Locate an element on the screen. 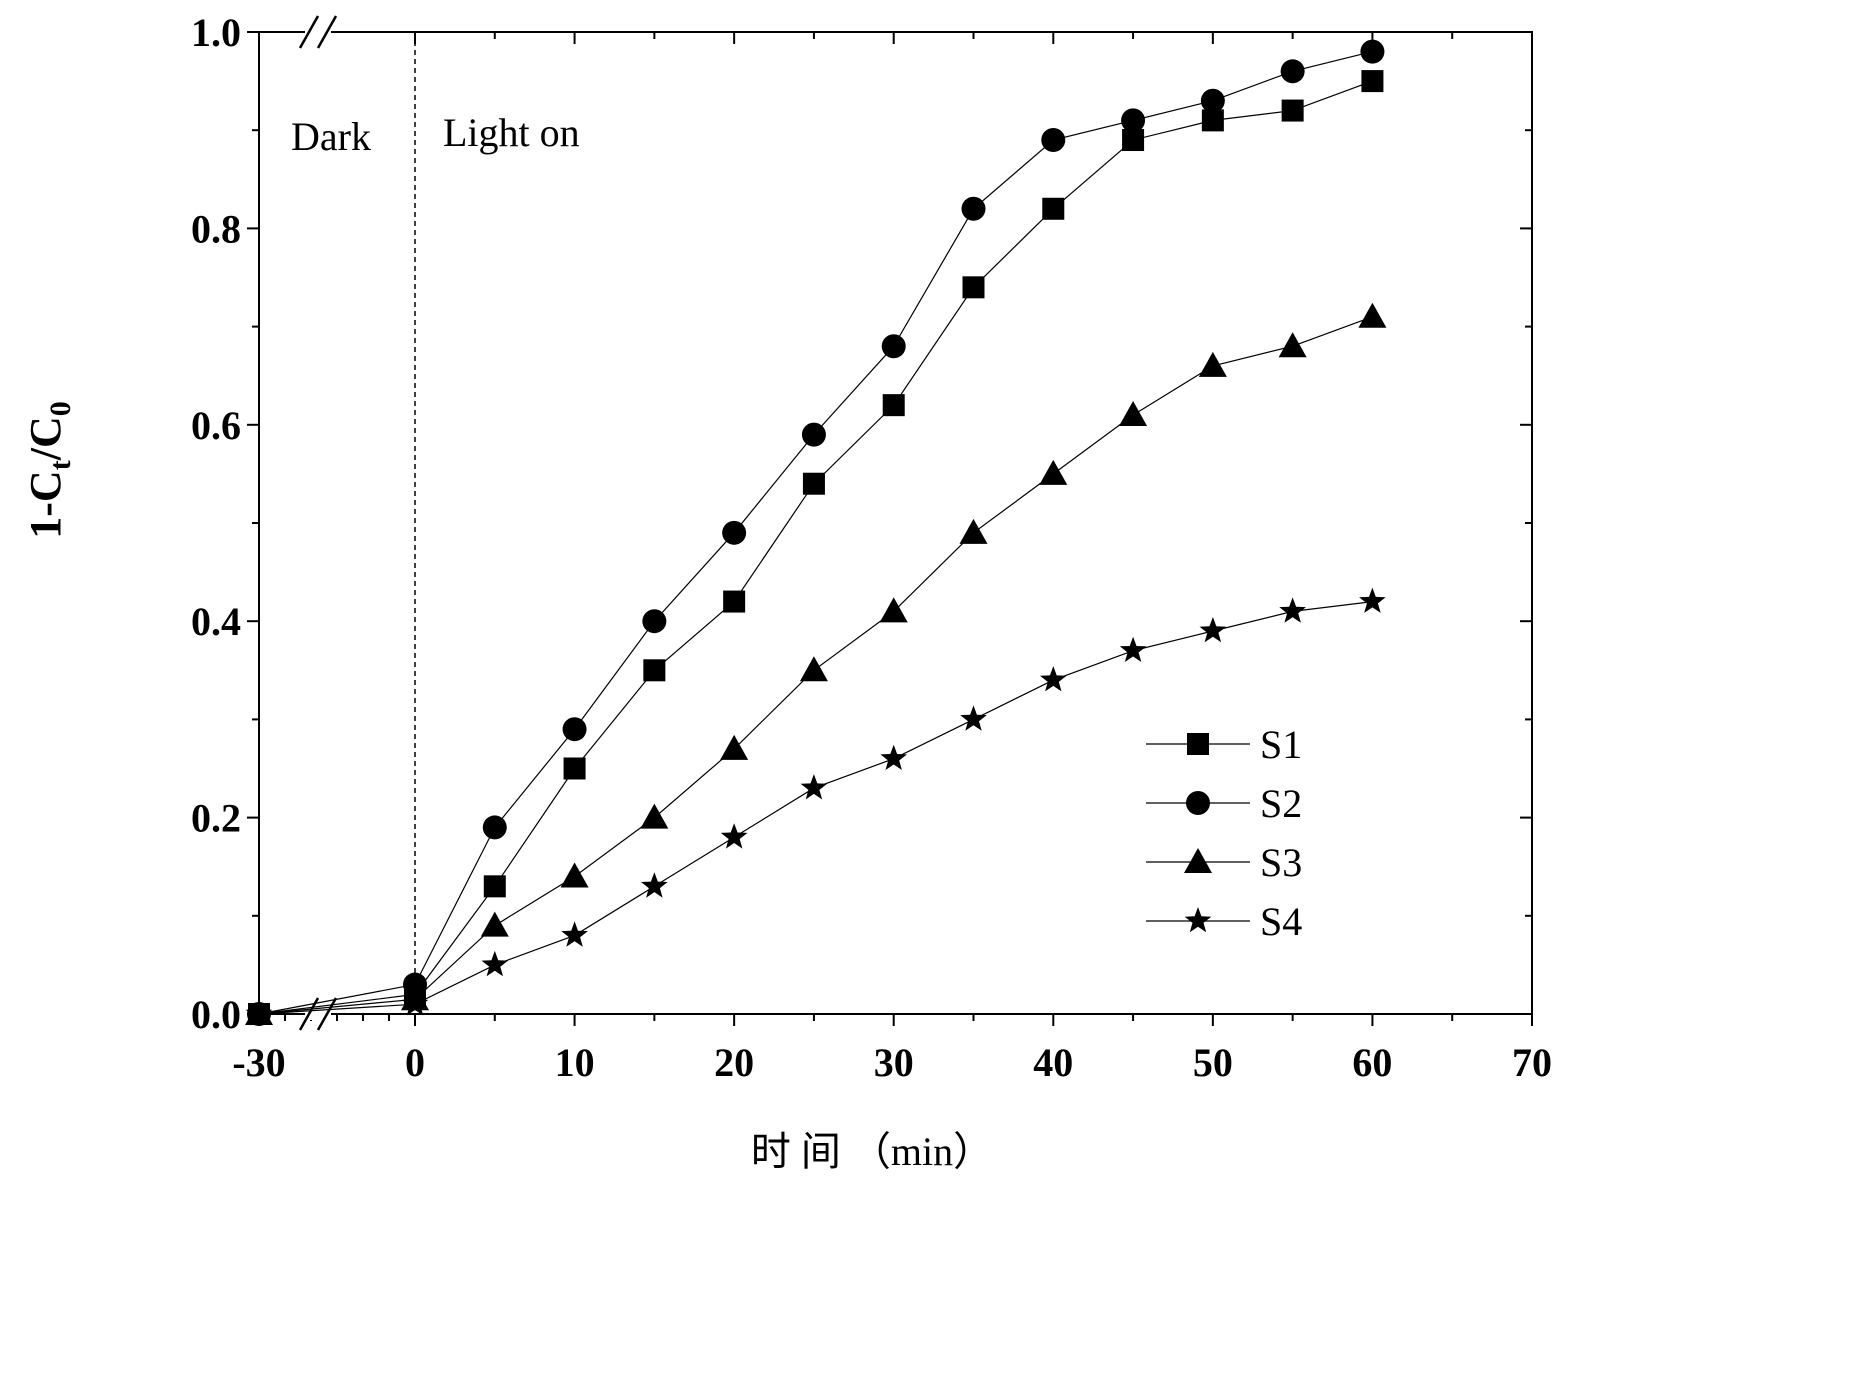 The height and width of the screenshot is (1394, 1850). legend-label-s1: S1 is located at coordinates (1281, 744).